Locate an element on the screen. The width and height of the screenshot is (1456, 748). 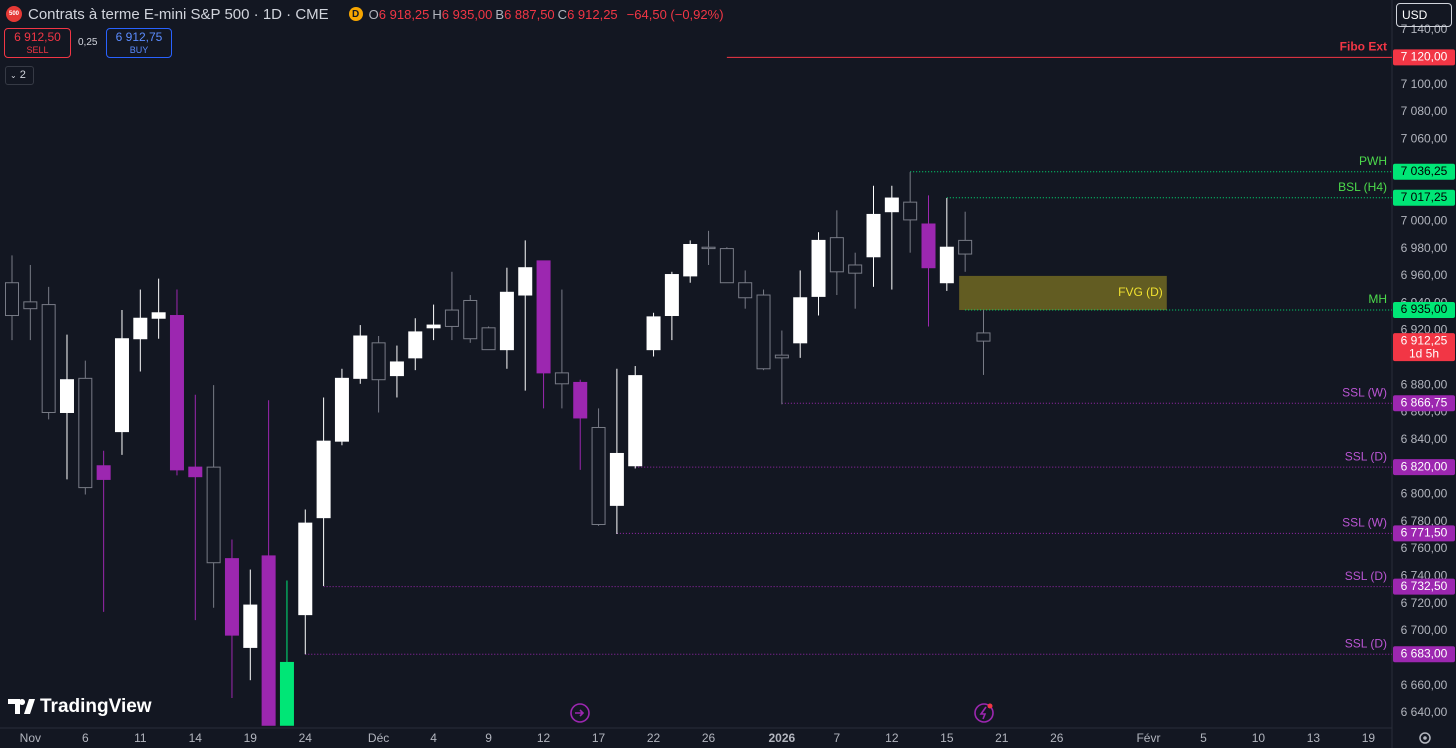
x-tick-label: 14 is located at coordinates (196, 738).